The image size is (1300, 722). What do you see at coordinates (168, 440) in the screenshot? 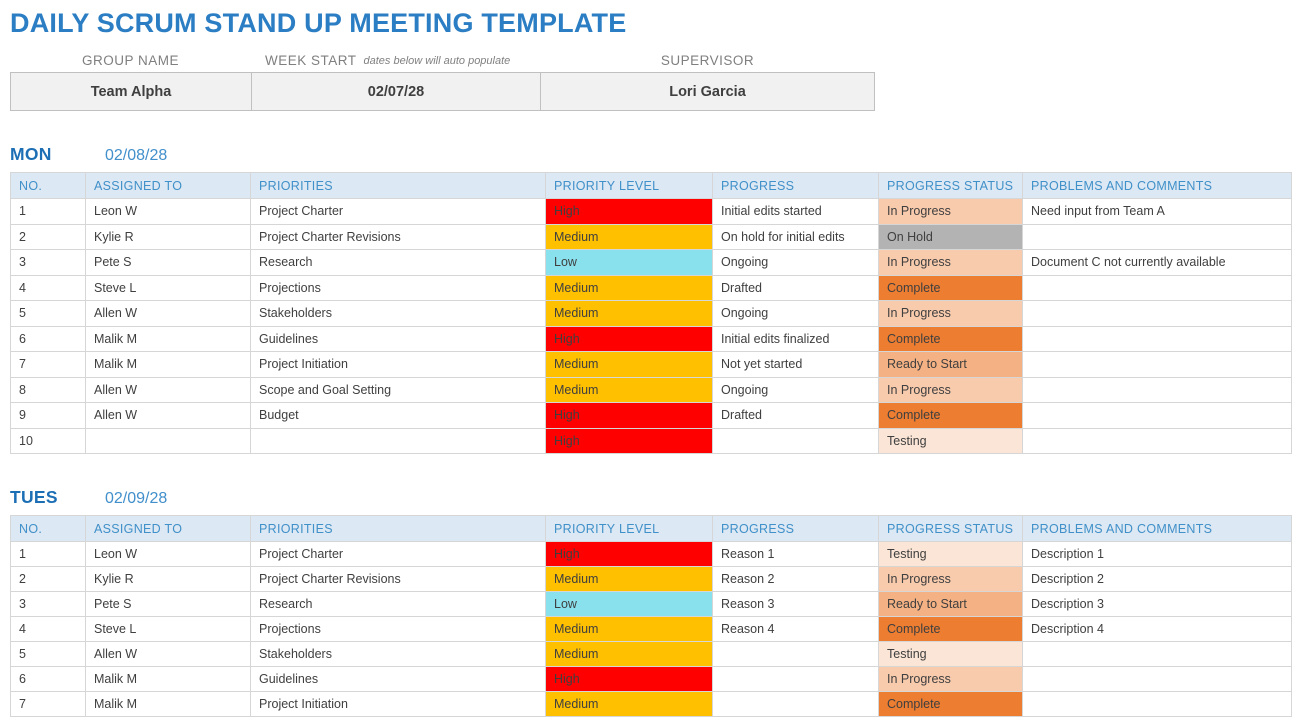
I see `cell-assigned-to` at bounding box center [168, 440].